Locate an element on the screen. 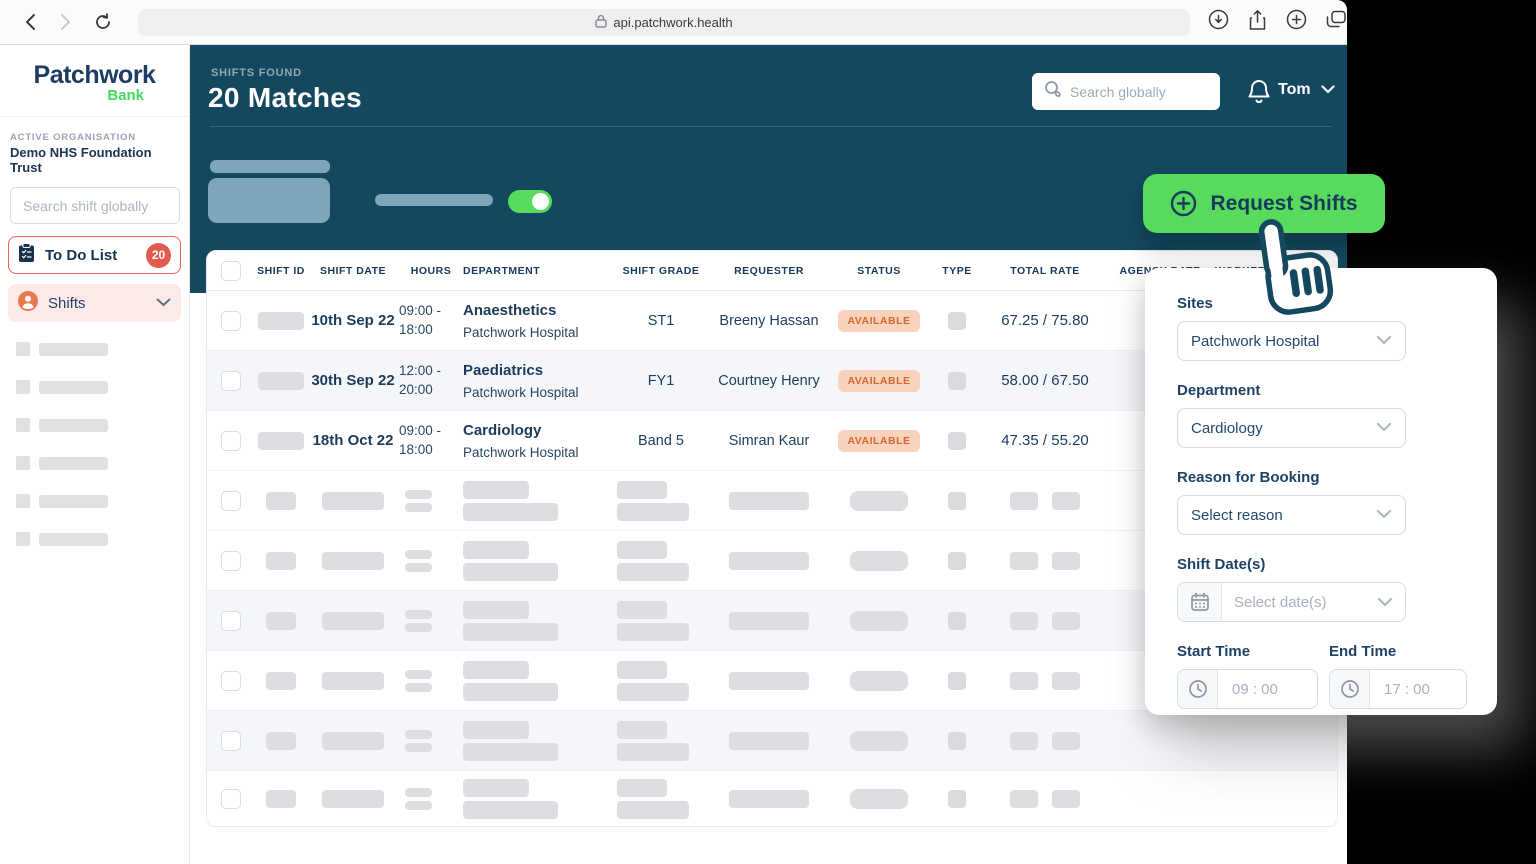  user-menu: Tom is located at coordinates (1306, 90).